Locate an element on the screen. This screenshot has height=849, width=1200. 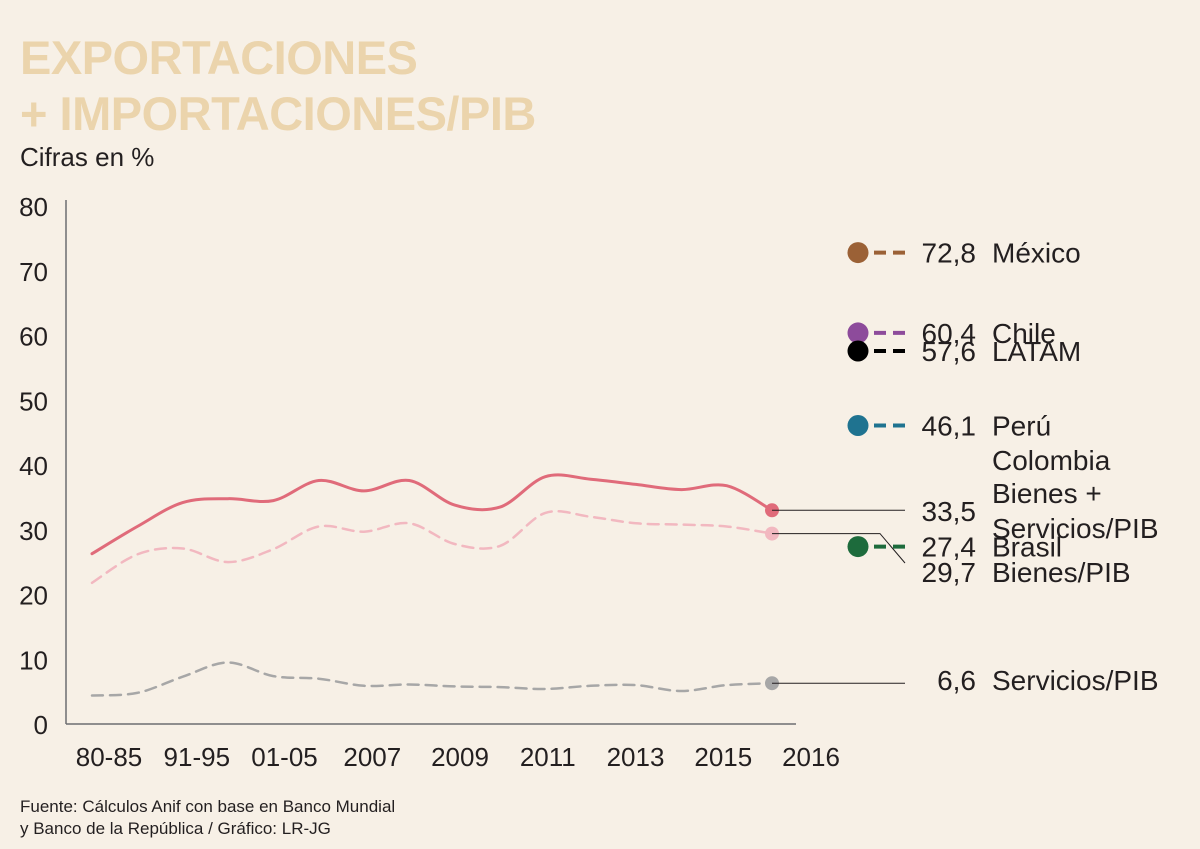
reference-marker-value: 46,1 is located at coordinates (949, 426).